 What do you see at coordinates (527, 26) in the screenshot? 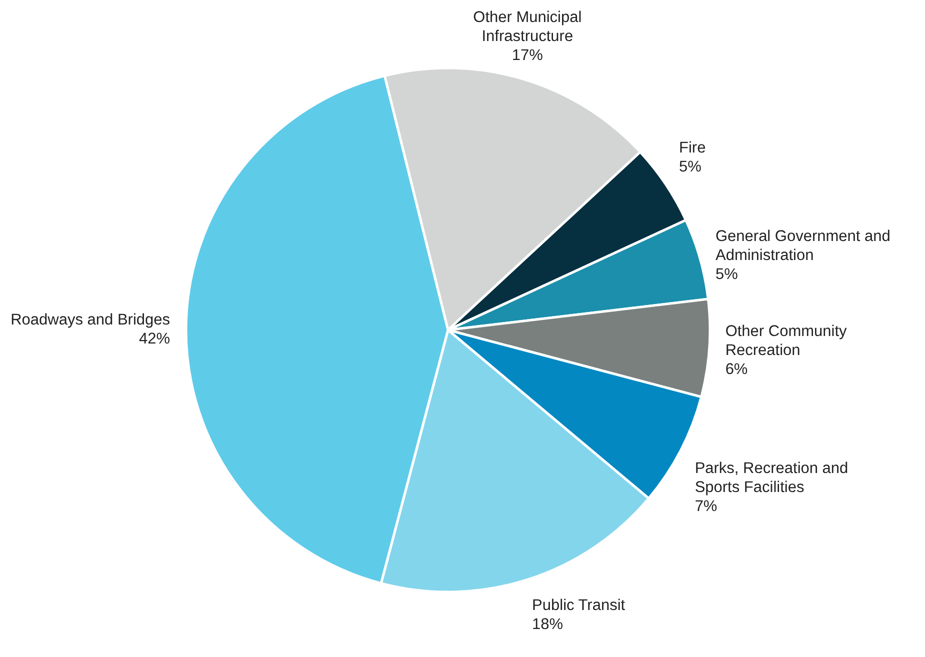
I see `slice-label: Other Municipal Infrastructure` at bounding box center [527, 26].